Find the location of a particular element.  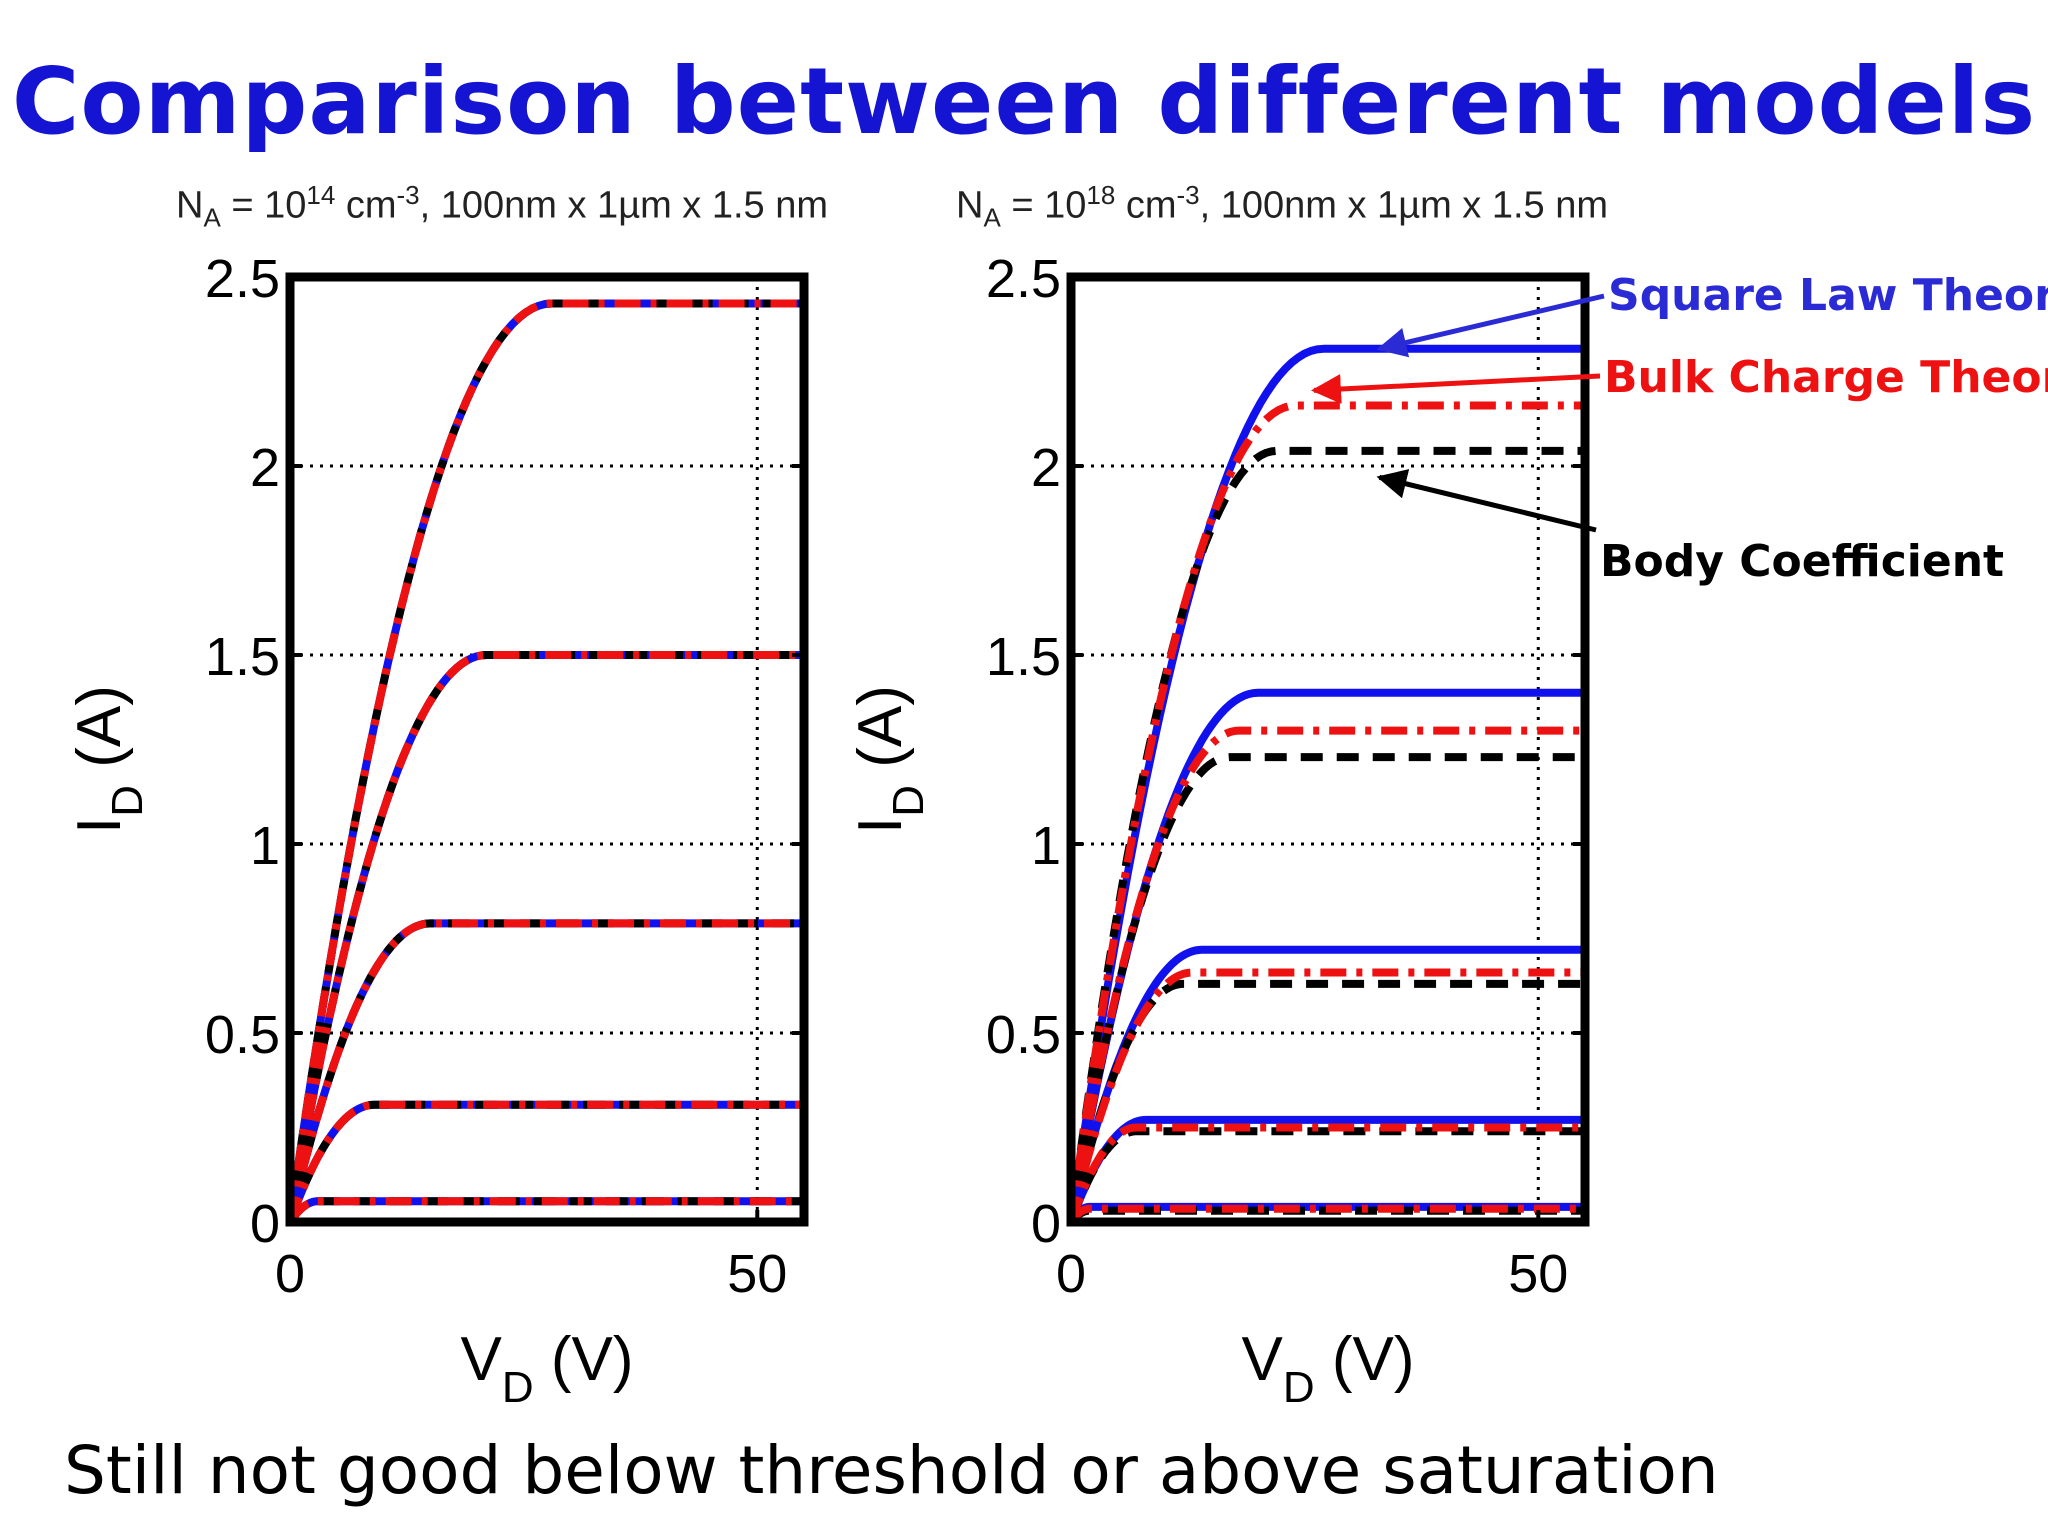

annotation-square-law: Square Law Theory is located at coordinates (1828, 295).